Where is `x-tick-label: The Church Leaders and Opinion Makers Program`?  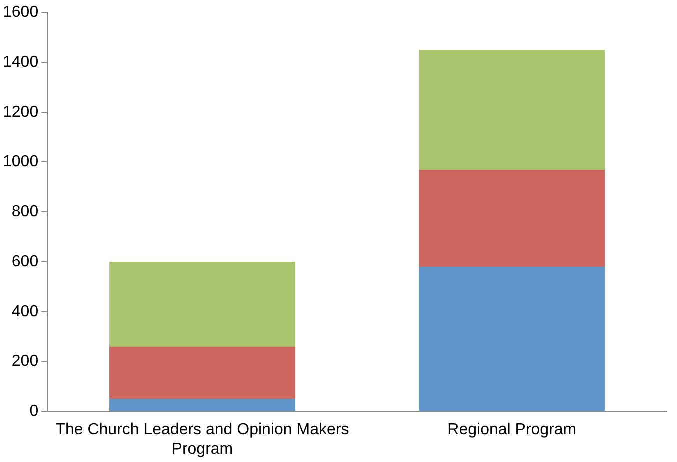 x-tick-label: The Church Leaders and Opinion Makers Program is located at coordinates (203, 440).